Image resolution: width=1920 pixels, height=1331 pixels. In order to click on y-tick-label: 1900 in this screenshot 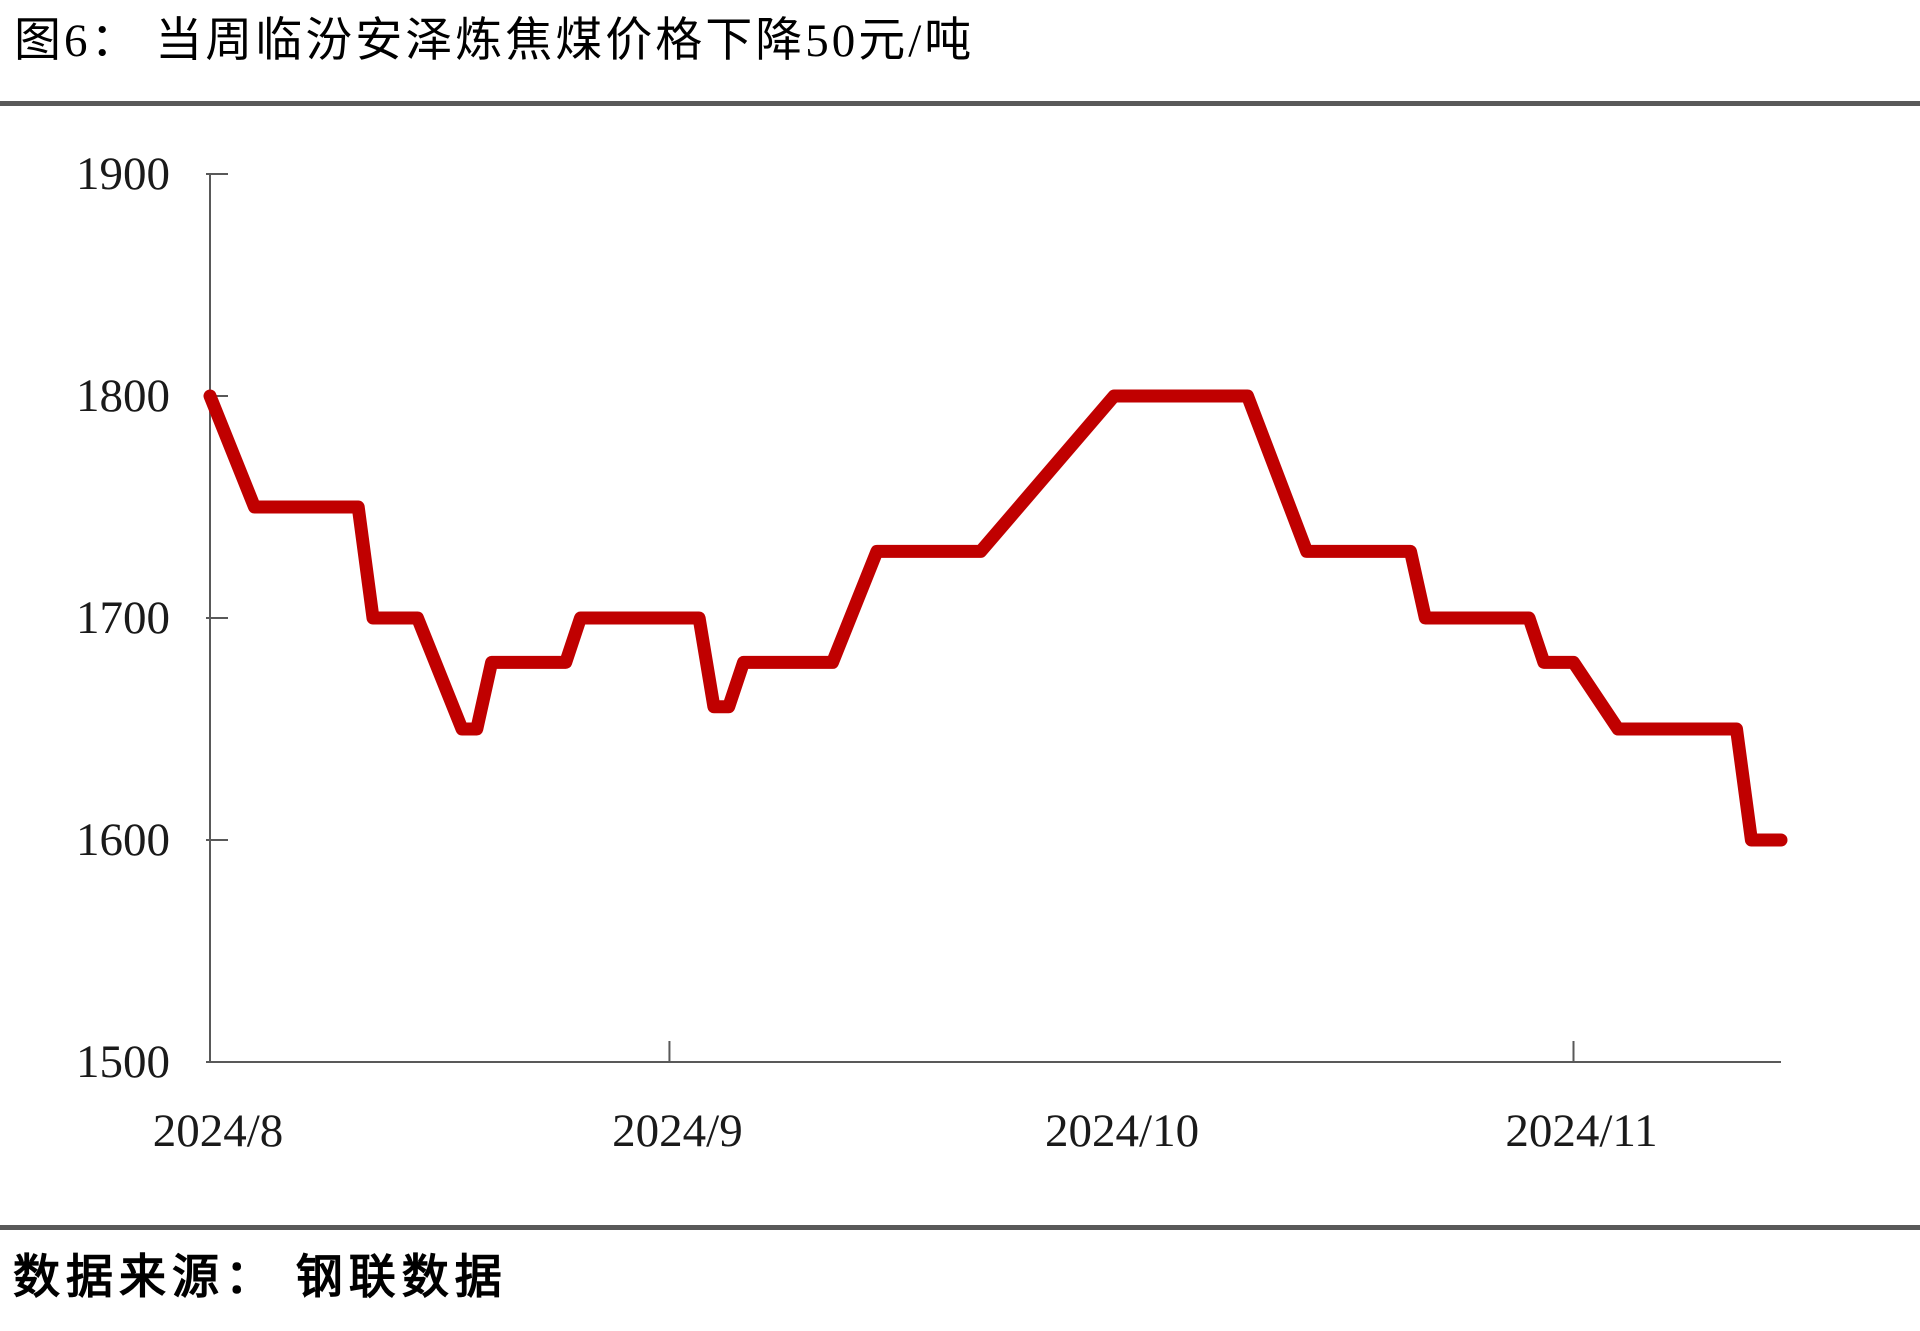, I will do `click(123, 174)`.